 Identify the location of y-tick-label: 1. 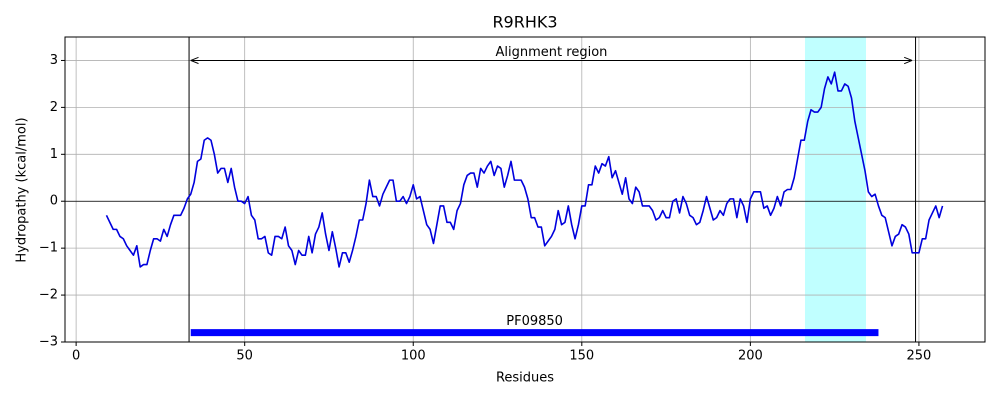
(54, 154).